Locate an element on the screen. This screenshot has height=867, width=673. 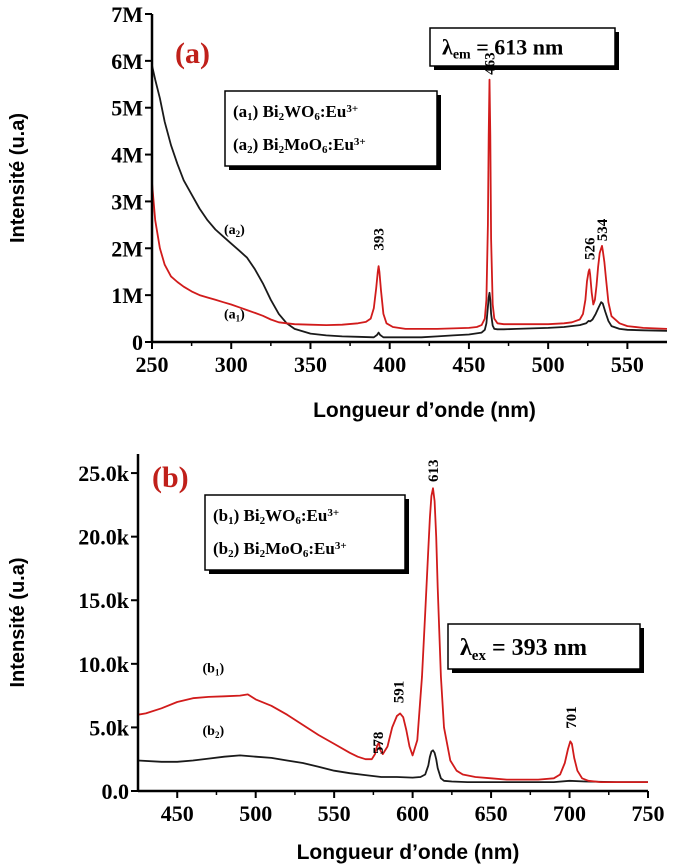
panel-label: (a) is located at coordinates (192, 53).